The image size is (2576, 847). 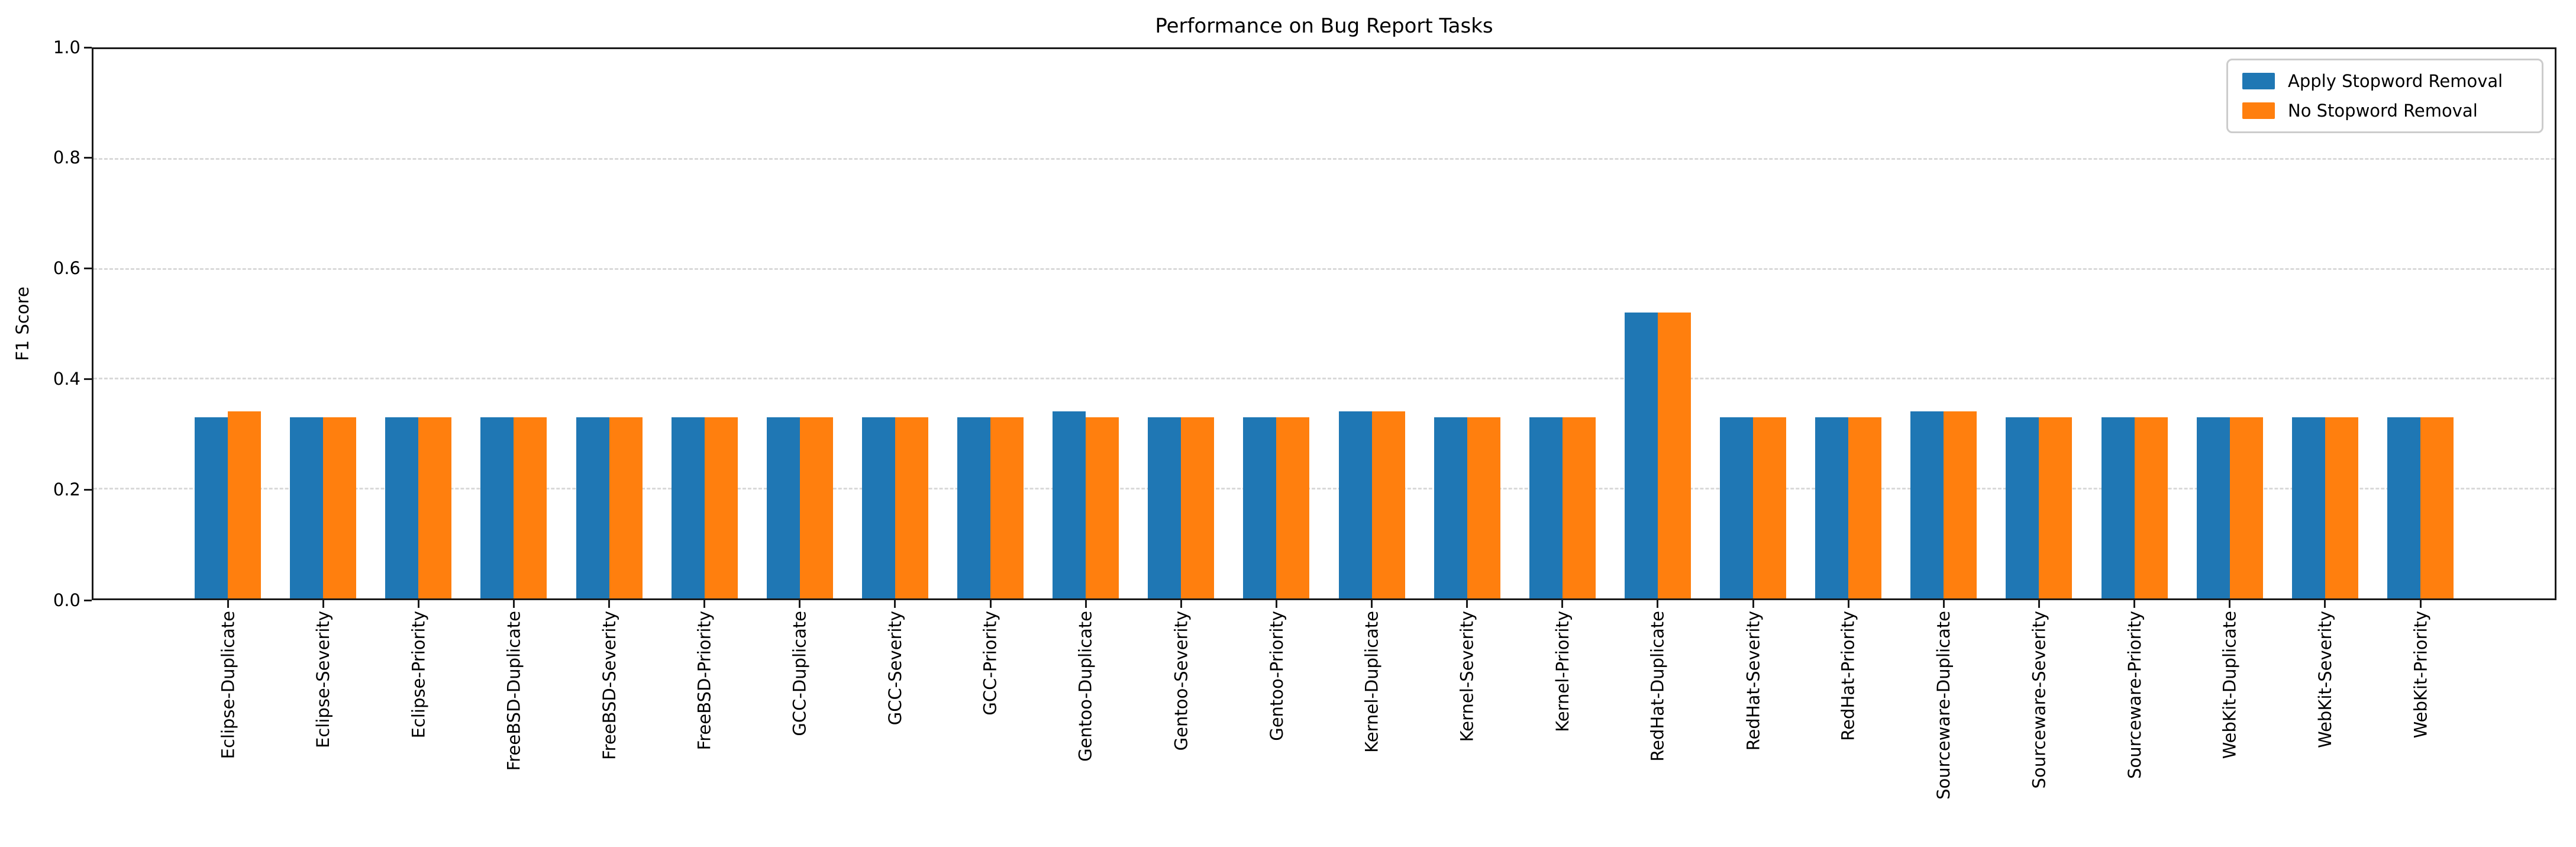 What do you see at coordinates (1388, 504) in the screenshot?
I see `bar-no-stopword-Kernel-Duplicate` at bounding box center [1388, 504].